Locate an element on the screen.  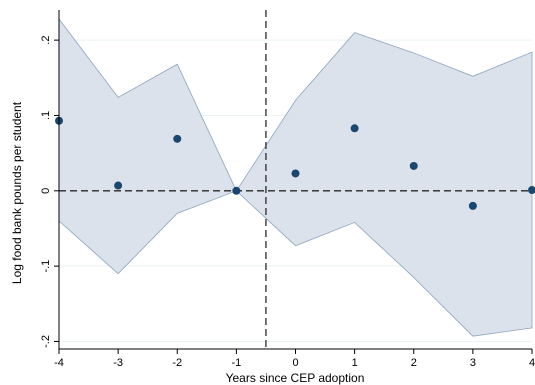
y-axis-title: Log food bank pounds per student is located at coordinates (17, 192).